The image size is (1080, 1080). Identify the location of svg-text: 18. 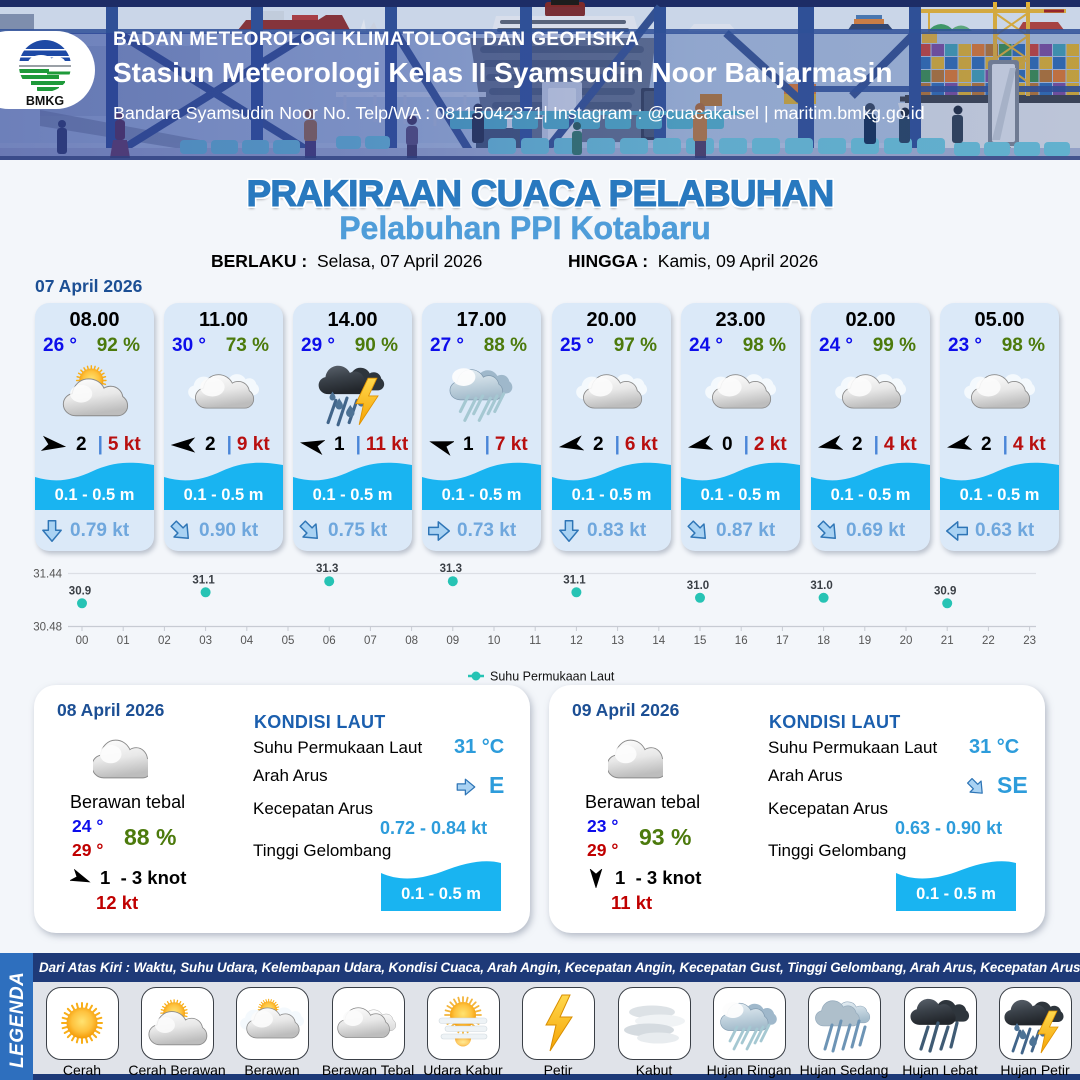
(823, 641).